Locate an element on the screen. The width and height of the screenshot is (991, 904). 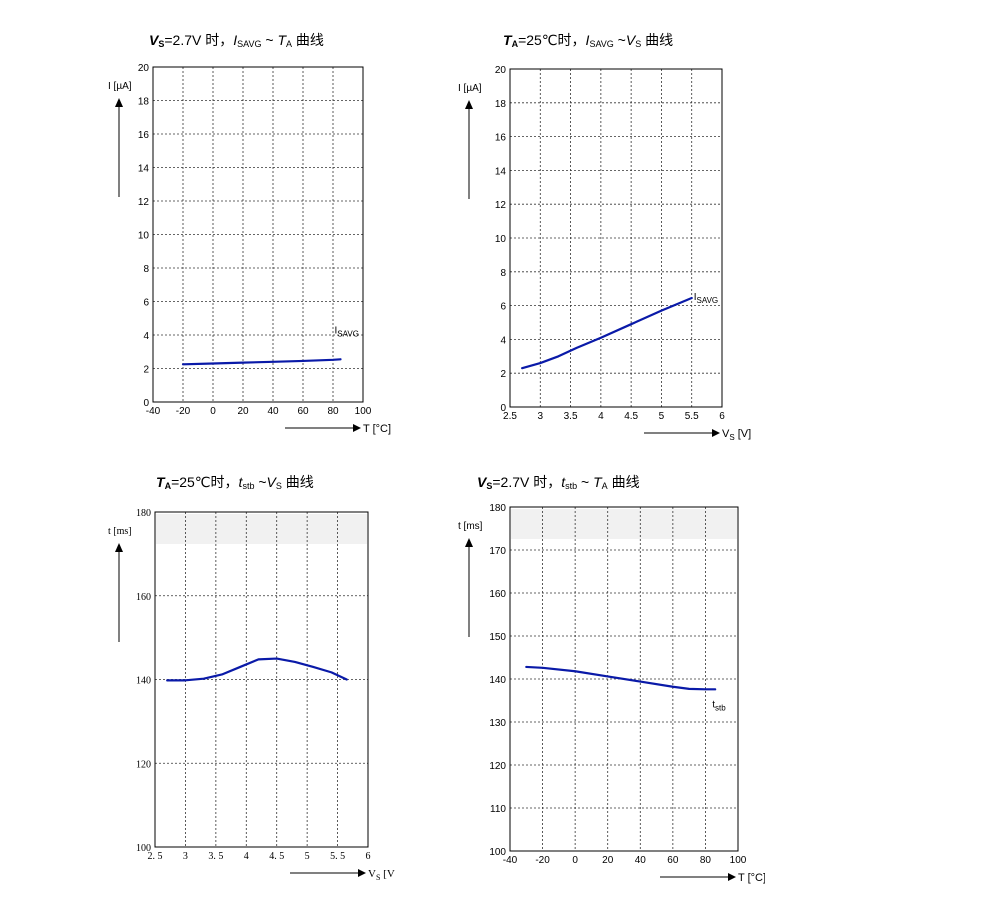
x-tick-label: 2.5 is located at coordinates (510, 416).